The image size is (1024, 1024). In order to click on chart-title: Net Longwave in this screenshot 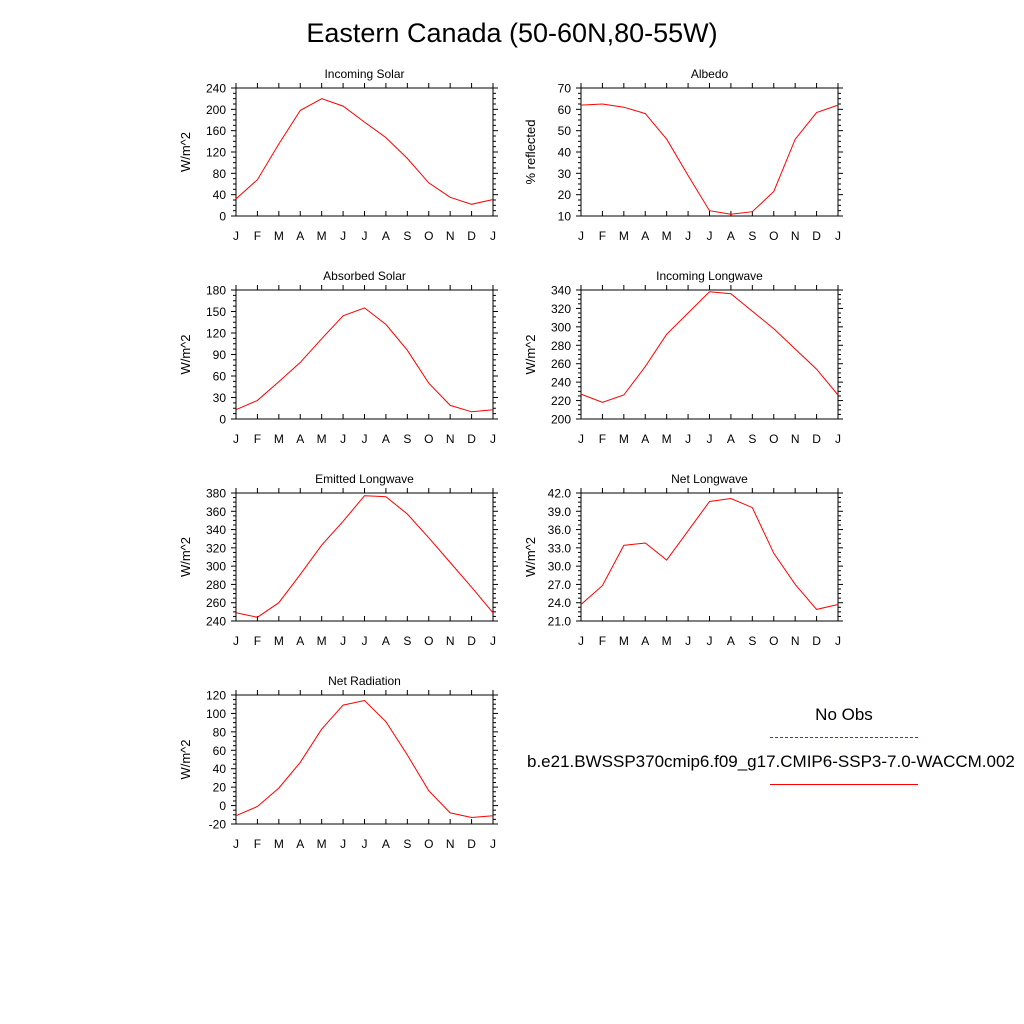, I will do `click(709, 479)`.